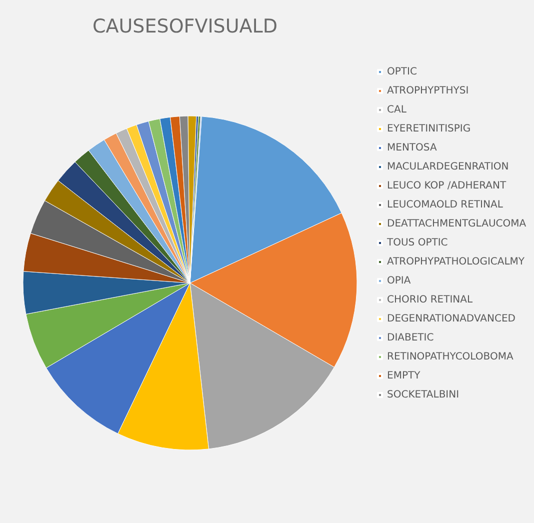 This screenshot has height=523, width=534. Describe the element at coordinates (417, 243) in the screenshot. I see `legend-label: TOUS OPTIC` at that location.